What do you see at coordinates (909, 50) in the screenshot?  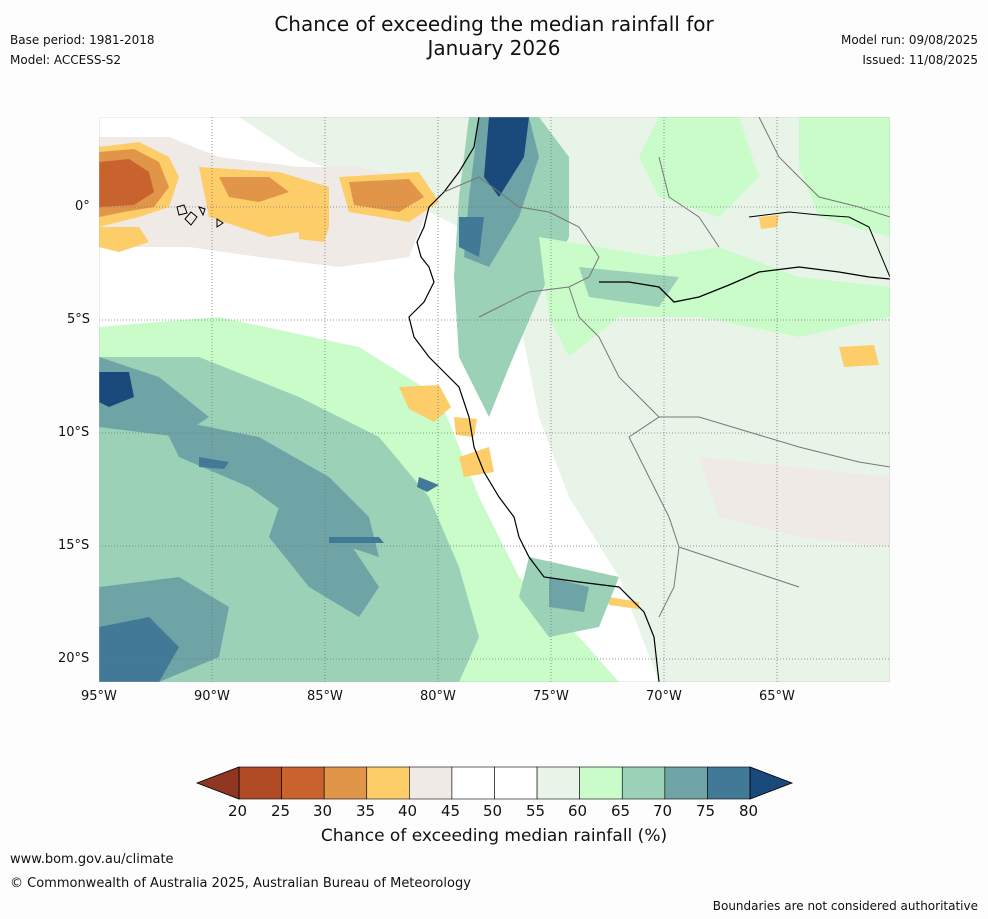 I see `meta-right: Model run: 09/08/2025 Issued: 11/08/2025` at bounding box center [909, 50].